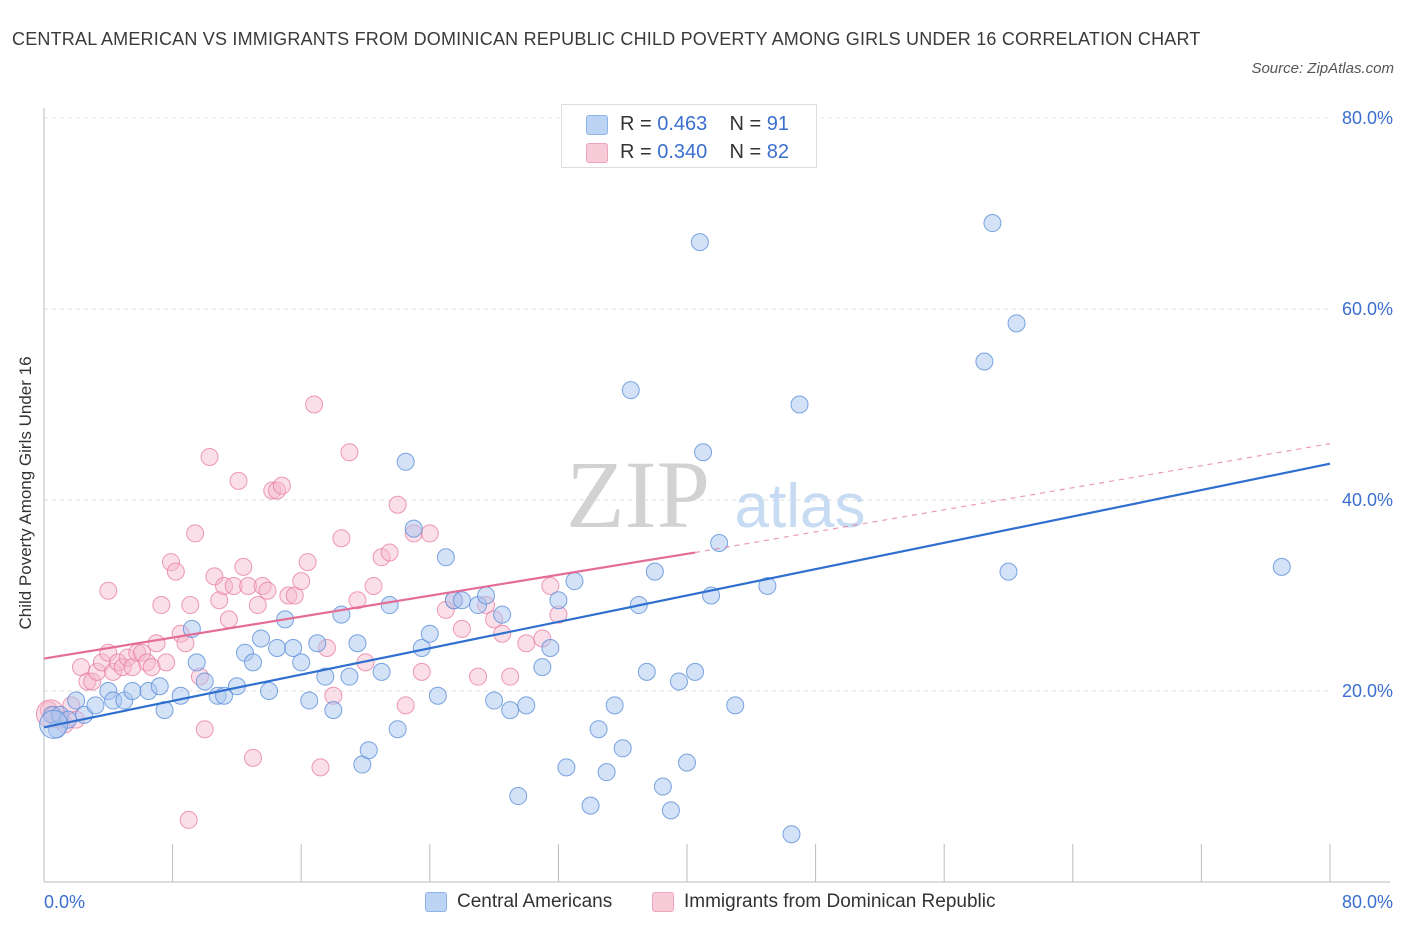 The image size is (1406, 930). I want to click on correlation-legend: R = 0.463 N = 91 R = 0.340 N = 82, so click(689, 136).